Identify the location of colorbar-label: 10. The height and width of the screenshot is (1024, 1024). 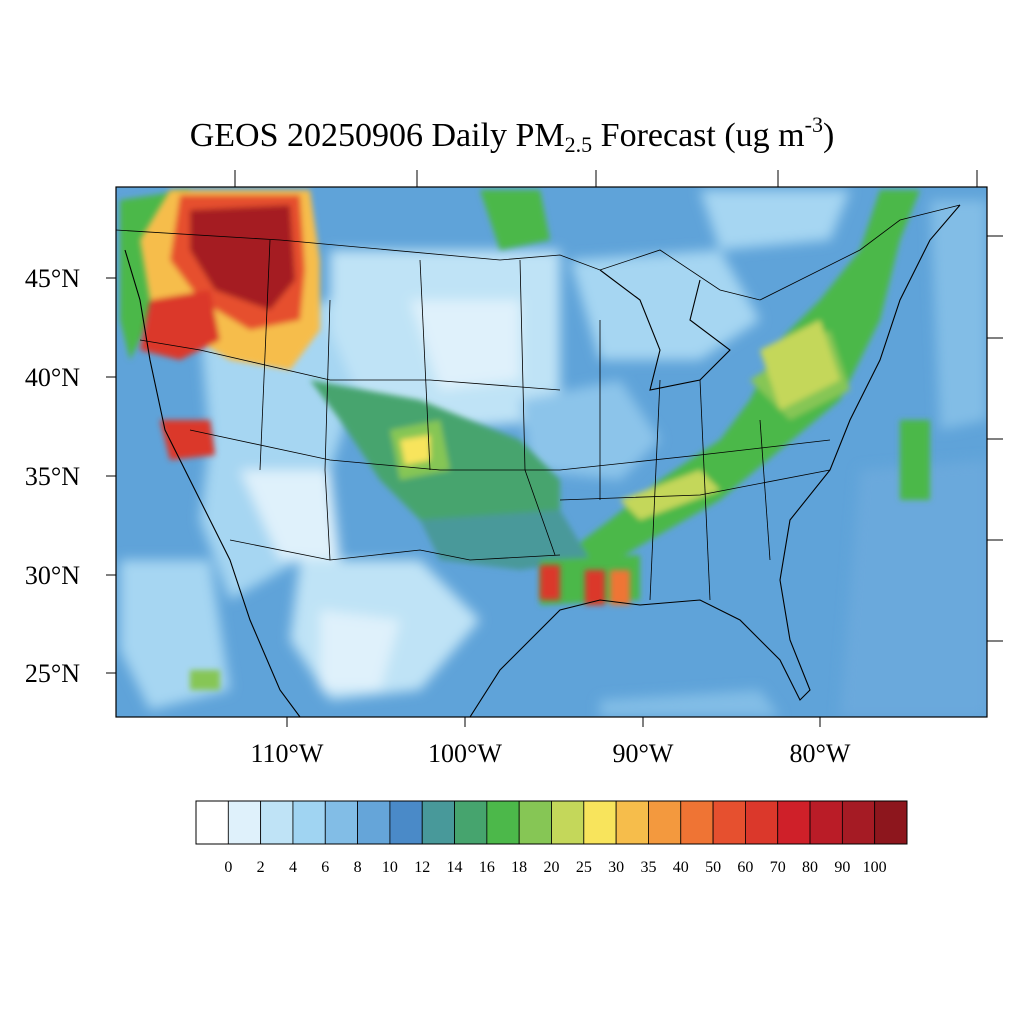
(390, 867).